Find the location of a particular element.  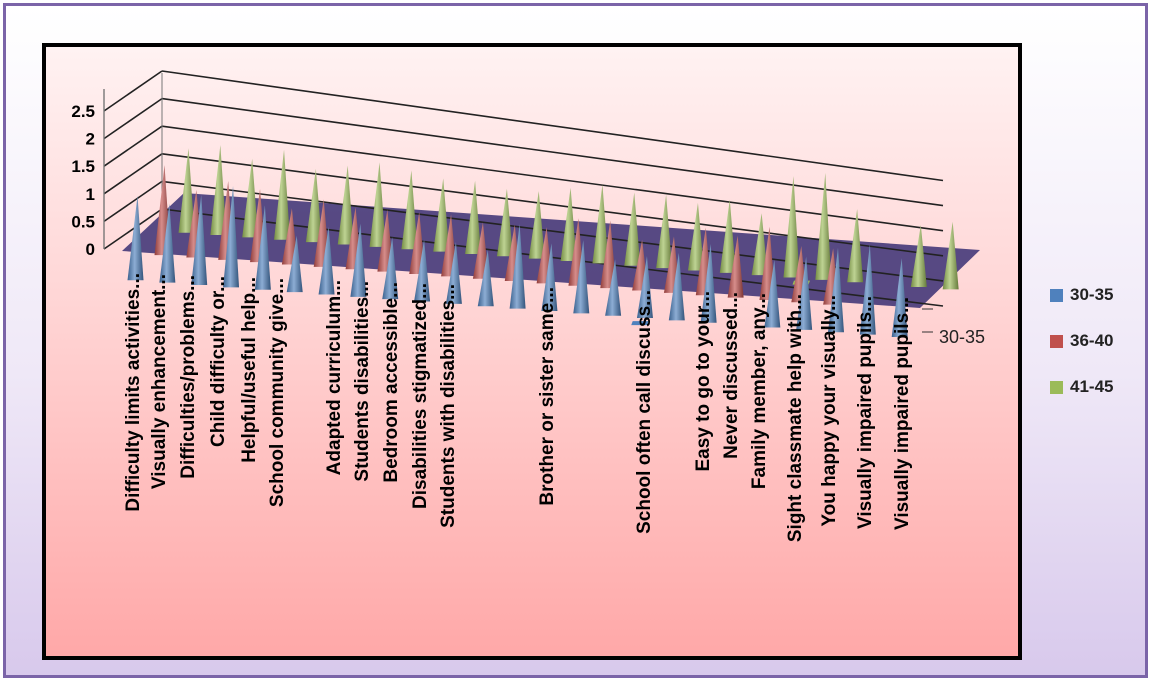

depth-axis-label: 30-35 is located at coordinates (962, 337).